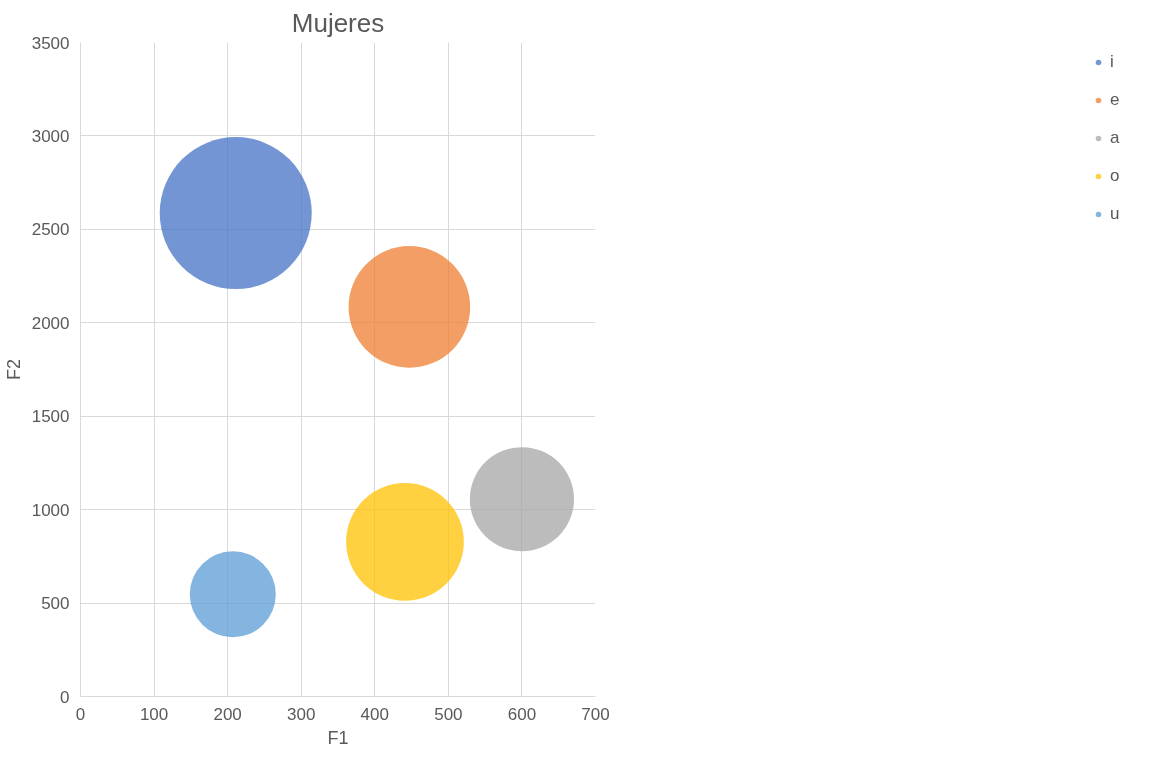 The height and width of the screenshot is (758, 1153). Describe the element at coordinates (301, 714) in the screenshot. I see `x-tick-label: 300` at that location.